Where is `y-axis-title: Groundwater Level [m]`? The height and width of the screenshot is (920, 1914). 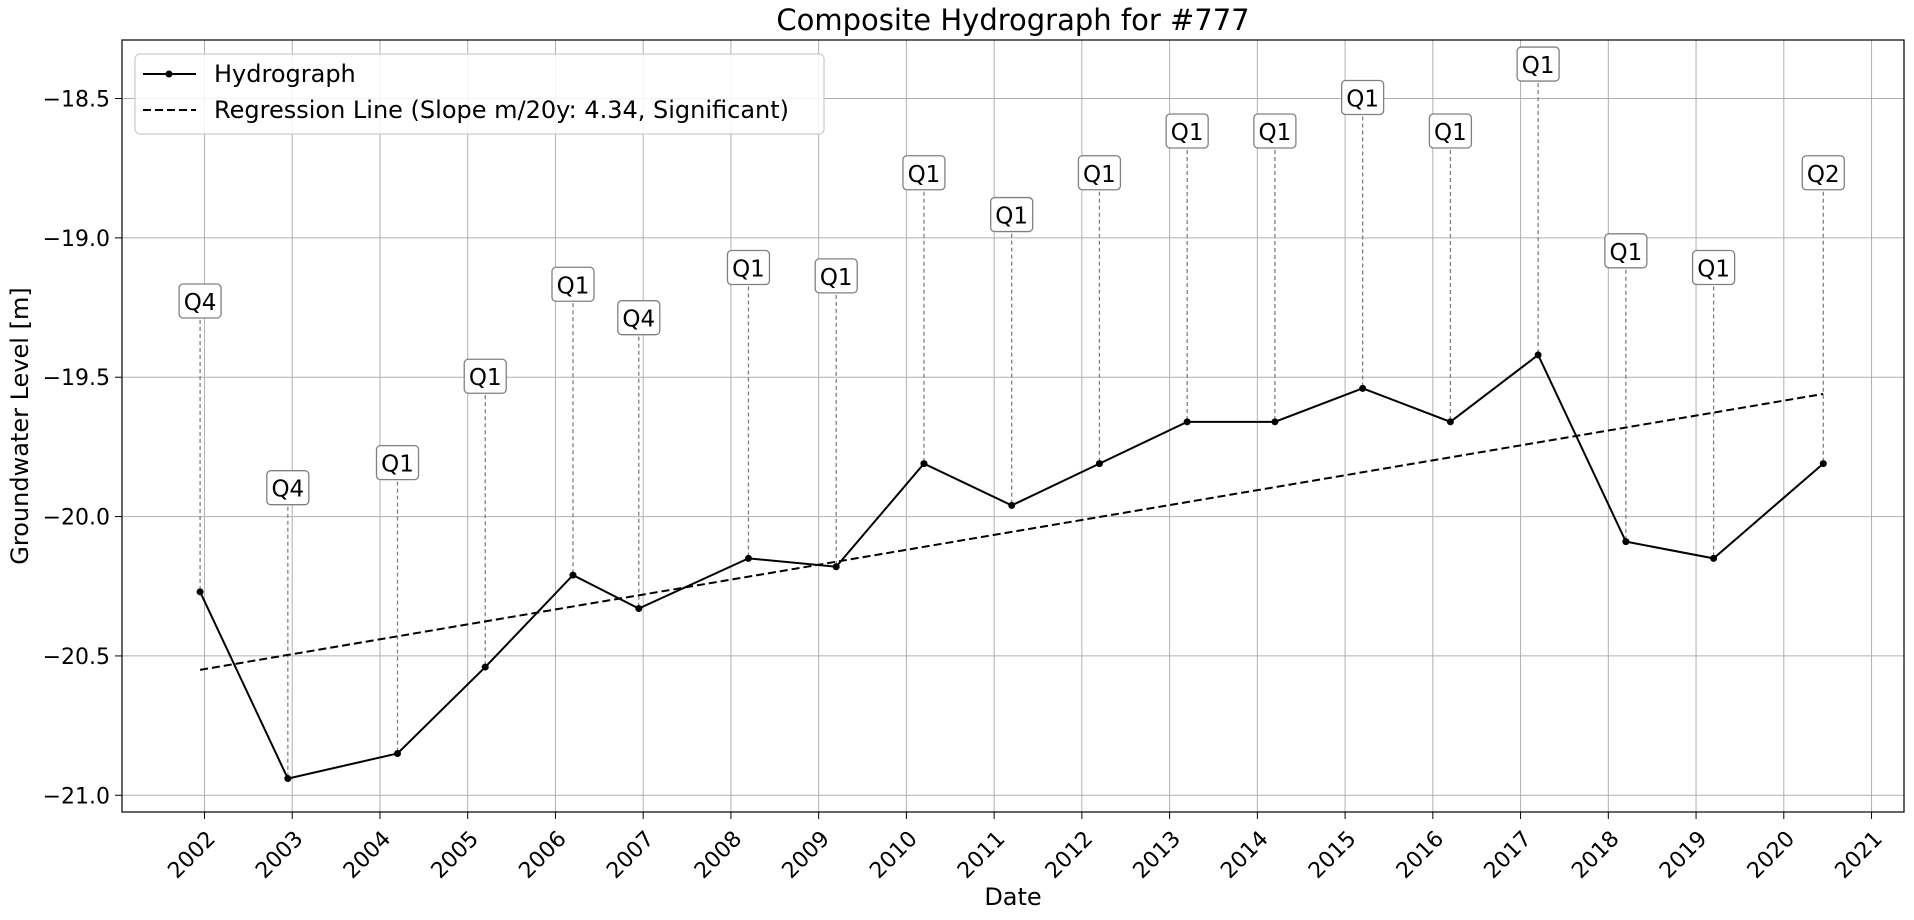 y-axis-title: Groundwater Level [m] is located at coordinates (20, 425).